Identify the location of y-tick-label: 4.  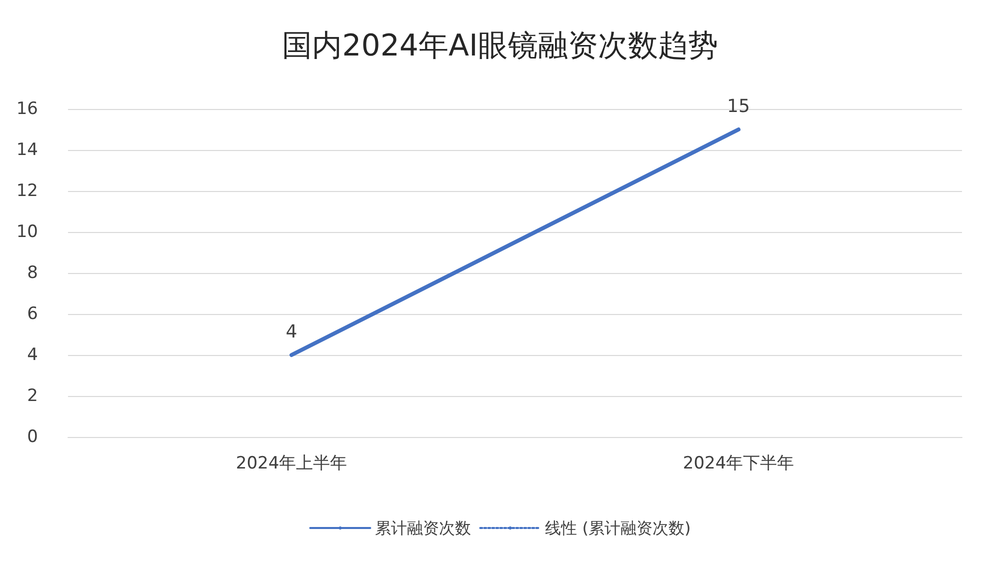
(32, 355).